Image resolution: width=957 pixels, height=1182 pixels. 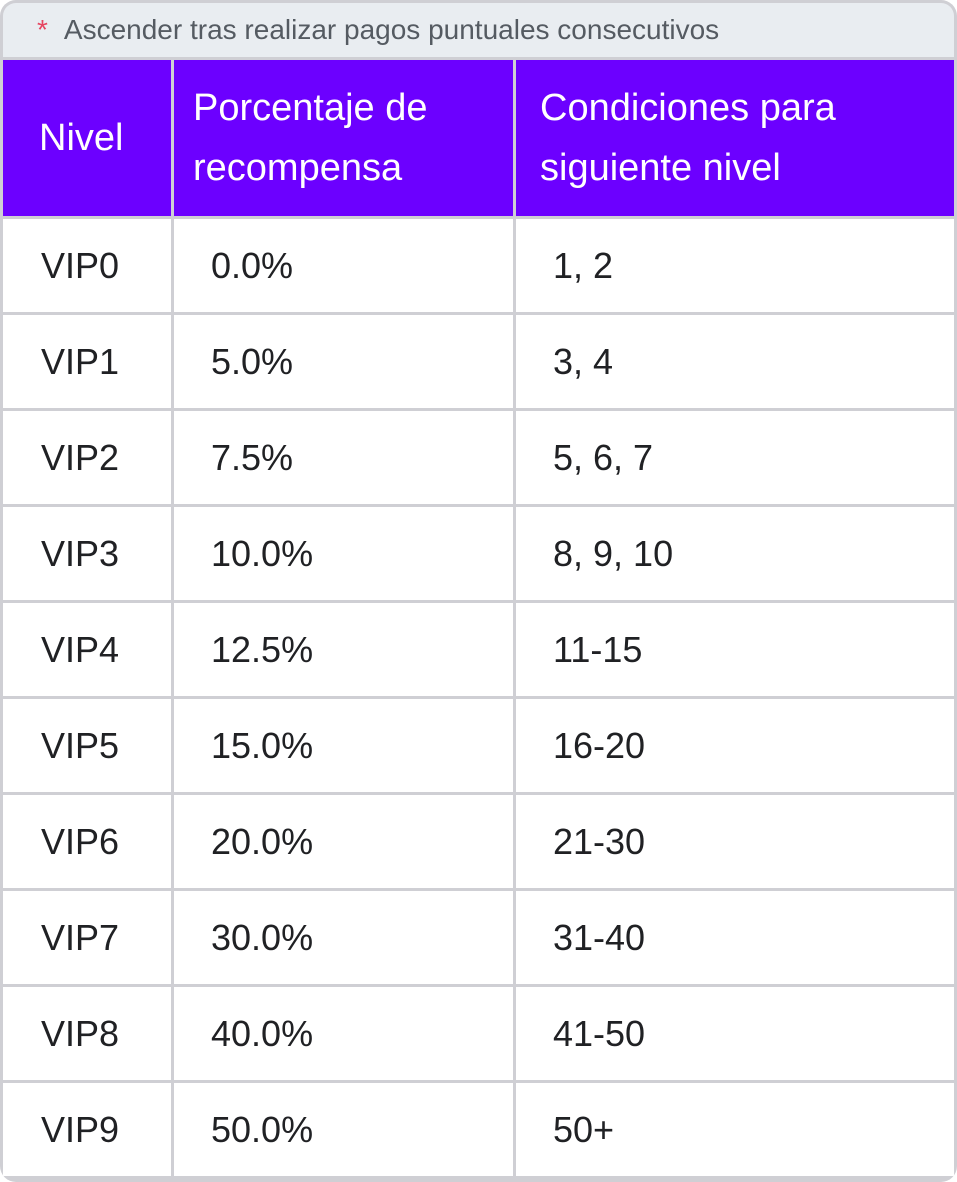 What do you see at coordinates (735, 843) in the screenshot?
I see `conditions-cell: 21-30` at bounding box center [735, 843].